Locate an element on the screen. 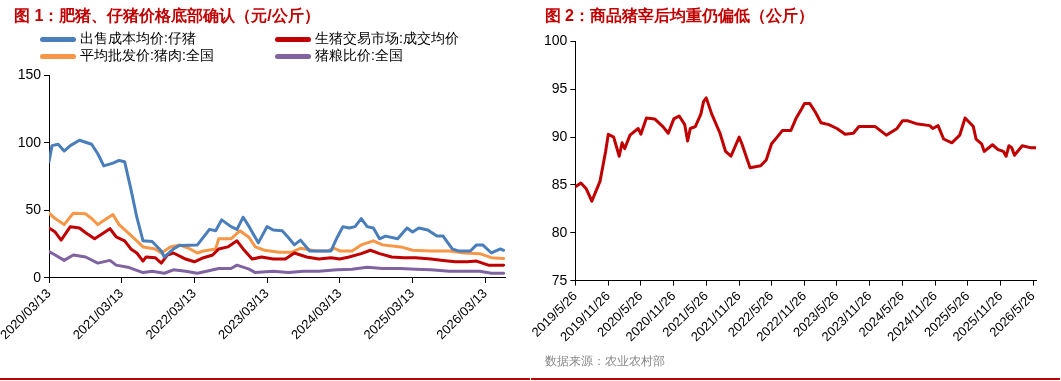  legend-label: 平均批发价:猪肉:全国 is located at coordinates (147, 55).